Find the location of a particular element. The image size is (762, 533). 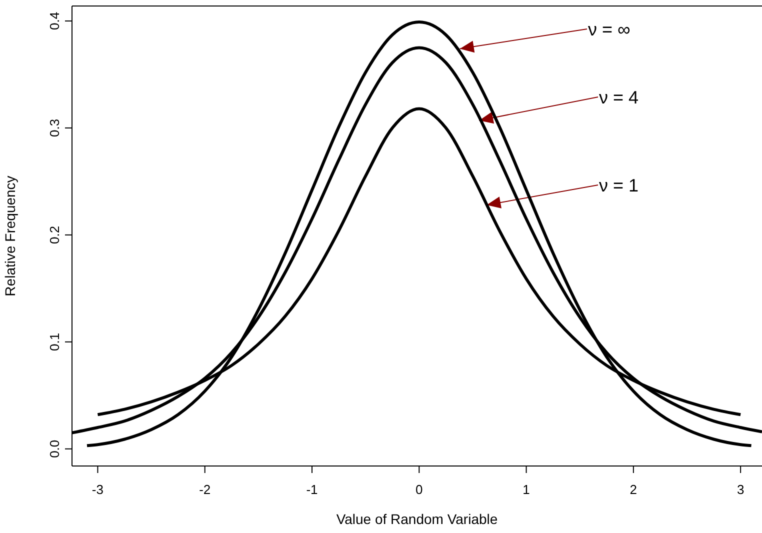

x-tick-label: 2 is located at coordinates (634, 490).